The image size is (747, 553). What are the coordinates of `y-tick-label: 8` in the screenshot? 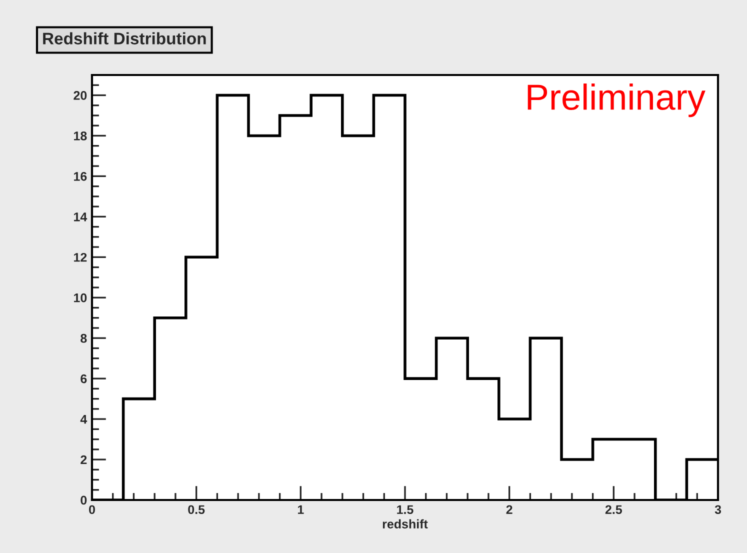 It's located at (83, 338).